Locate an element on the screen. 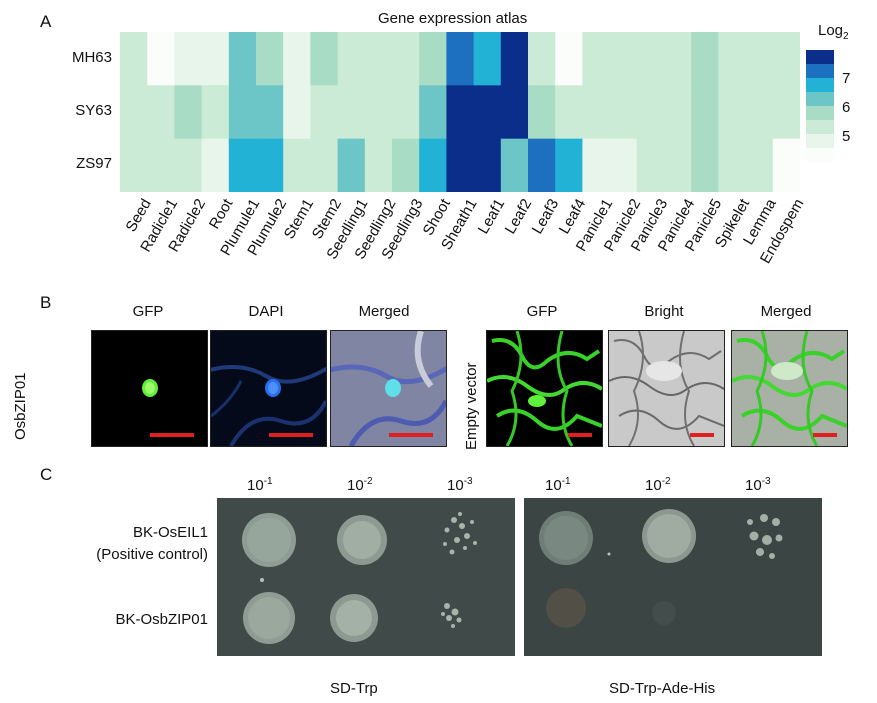  heatmap-cell-zs97-radicle2 is located at coordinates (188, 165).